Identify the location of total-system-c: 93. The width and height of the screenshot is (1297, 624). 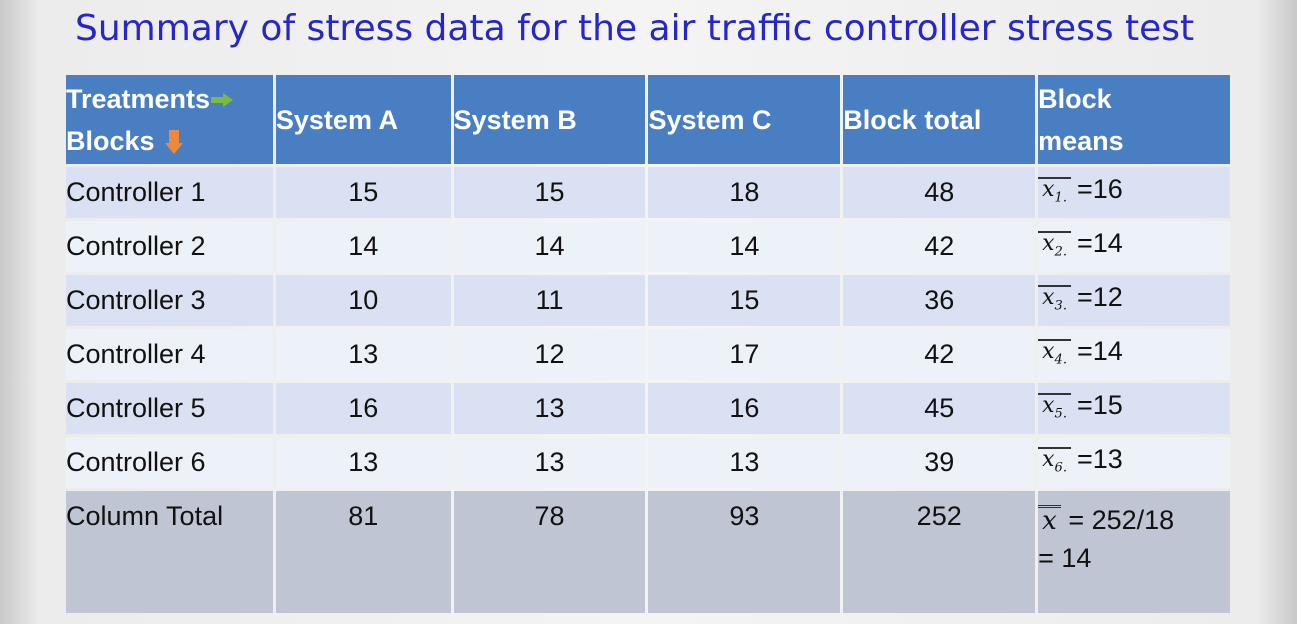
(744, 552).